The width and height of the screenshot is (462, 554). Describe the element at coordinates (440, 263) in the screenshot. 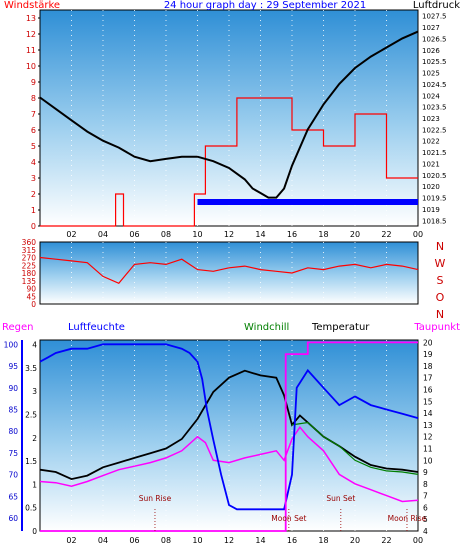

I see `compass-label: W` at that location.